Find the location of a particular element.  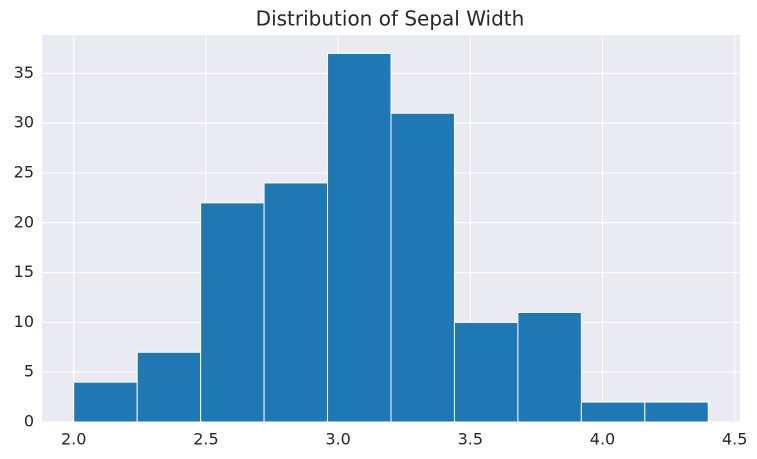

x-tick-label: 4.5 is located at coordinates (734, 439).